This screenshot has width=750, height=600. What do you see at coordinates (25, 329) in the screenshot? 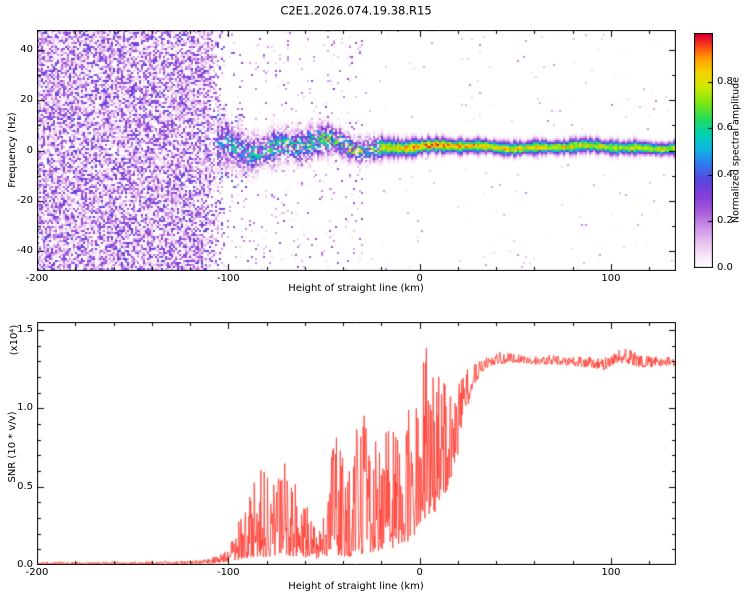
I see `tick-label: 1.5` at bounding box center [25, 329].